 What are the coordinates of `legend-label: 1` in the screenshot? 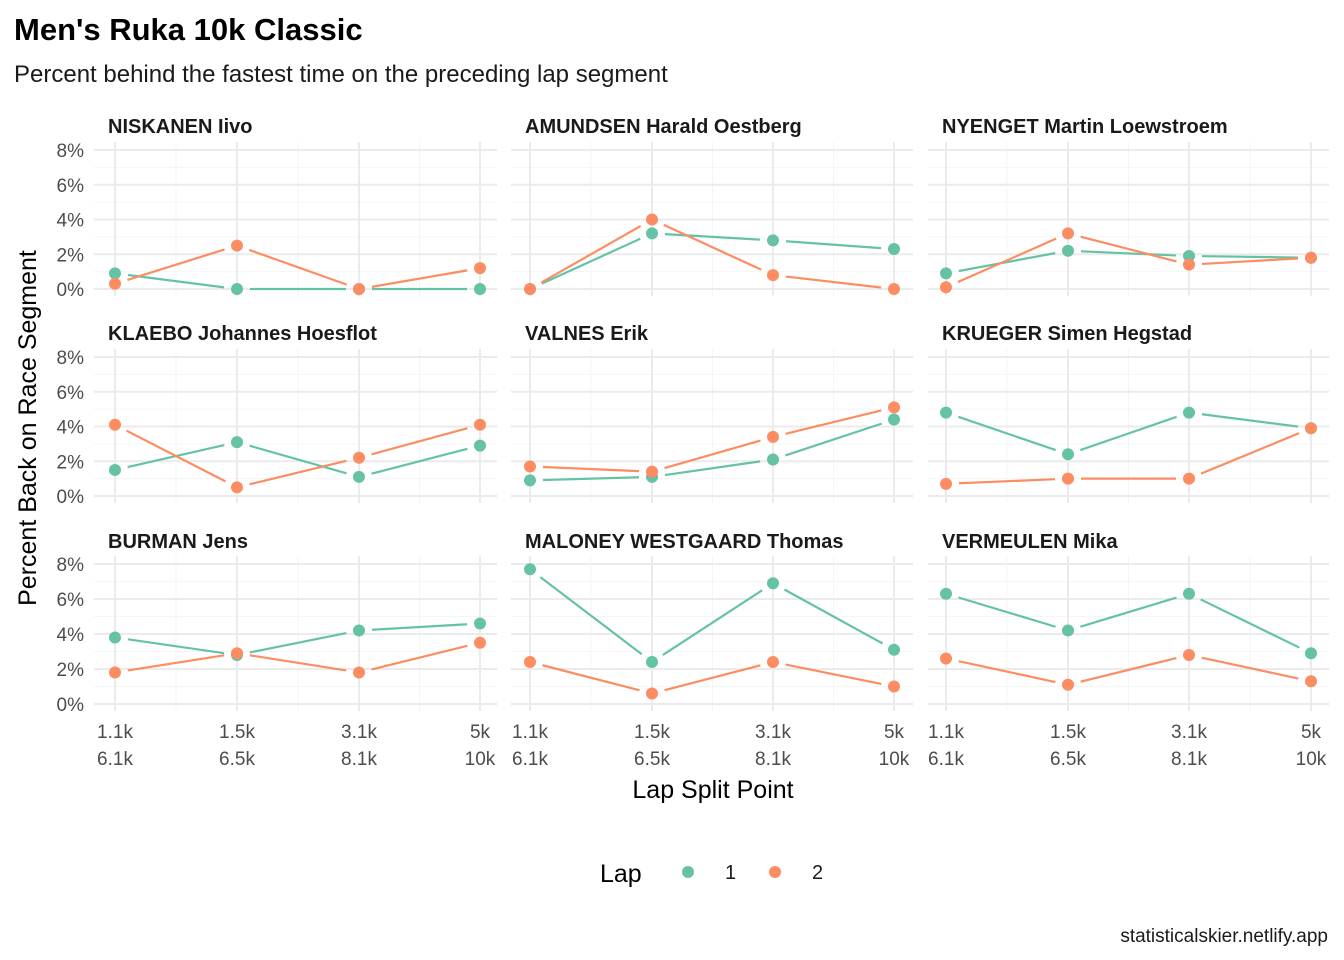 It's located at (730, 873).